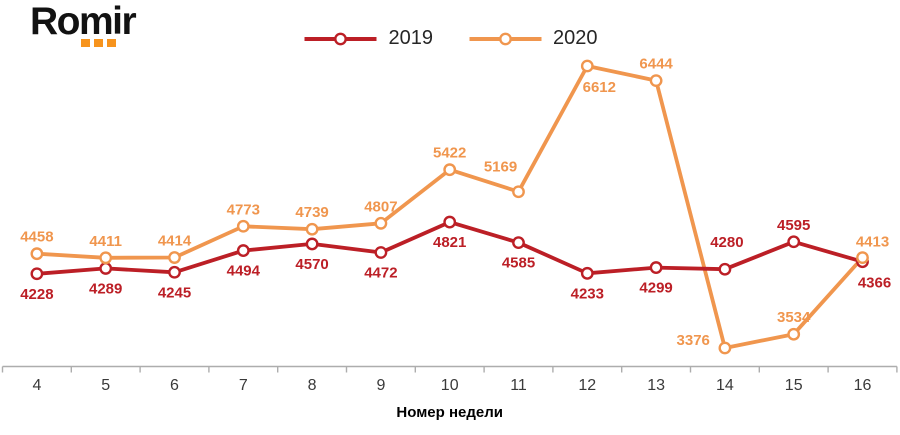 This screenshot has height=435, width=900. What do you see at coordinates (380, 206) in the screenshot?
I see `data-label-2020: 4807` at bounding box center [380, 206].